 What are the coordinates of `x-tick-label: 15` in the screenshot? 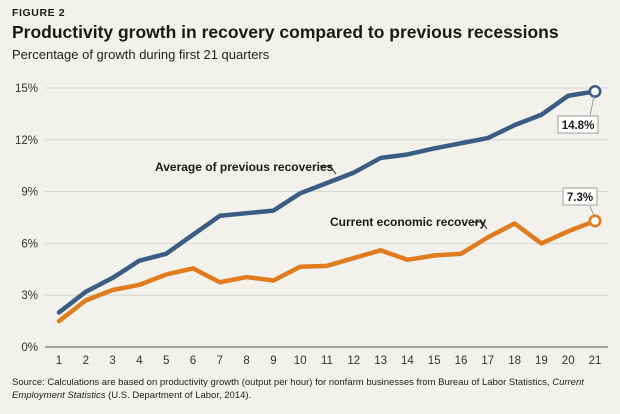 It's located at (434, 361).